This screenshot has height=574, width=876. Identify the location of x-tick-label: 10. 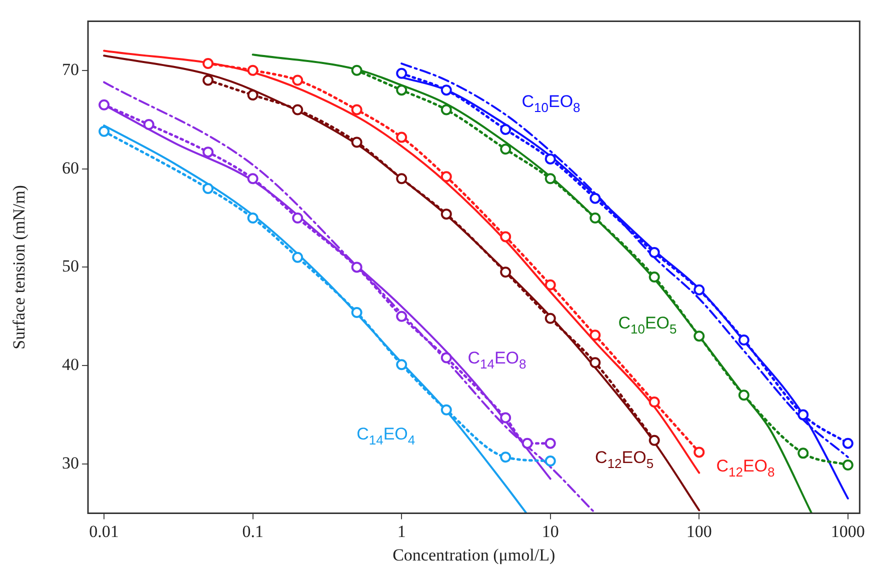
(550, 531).